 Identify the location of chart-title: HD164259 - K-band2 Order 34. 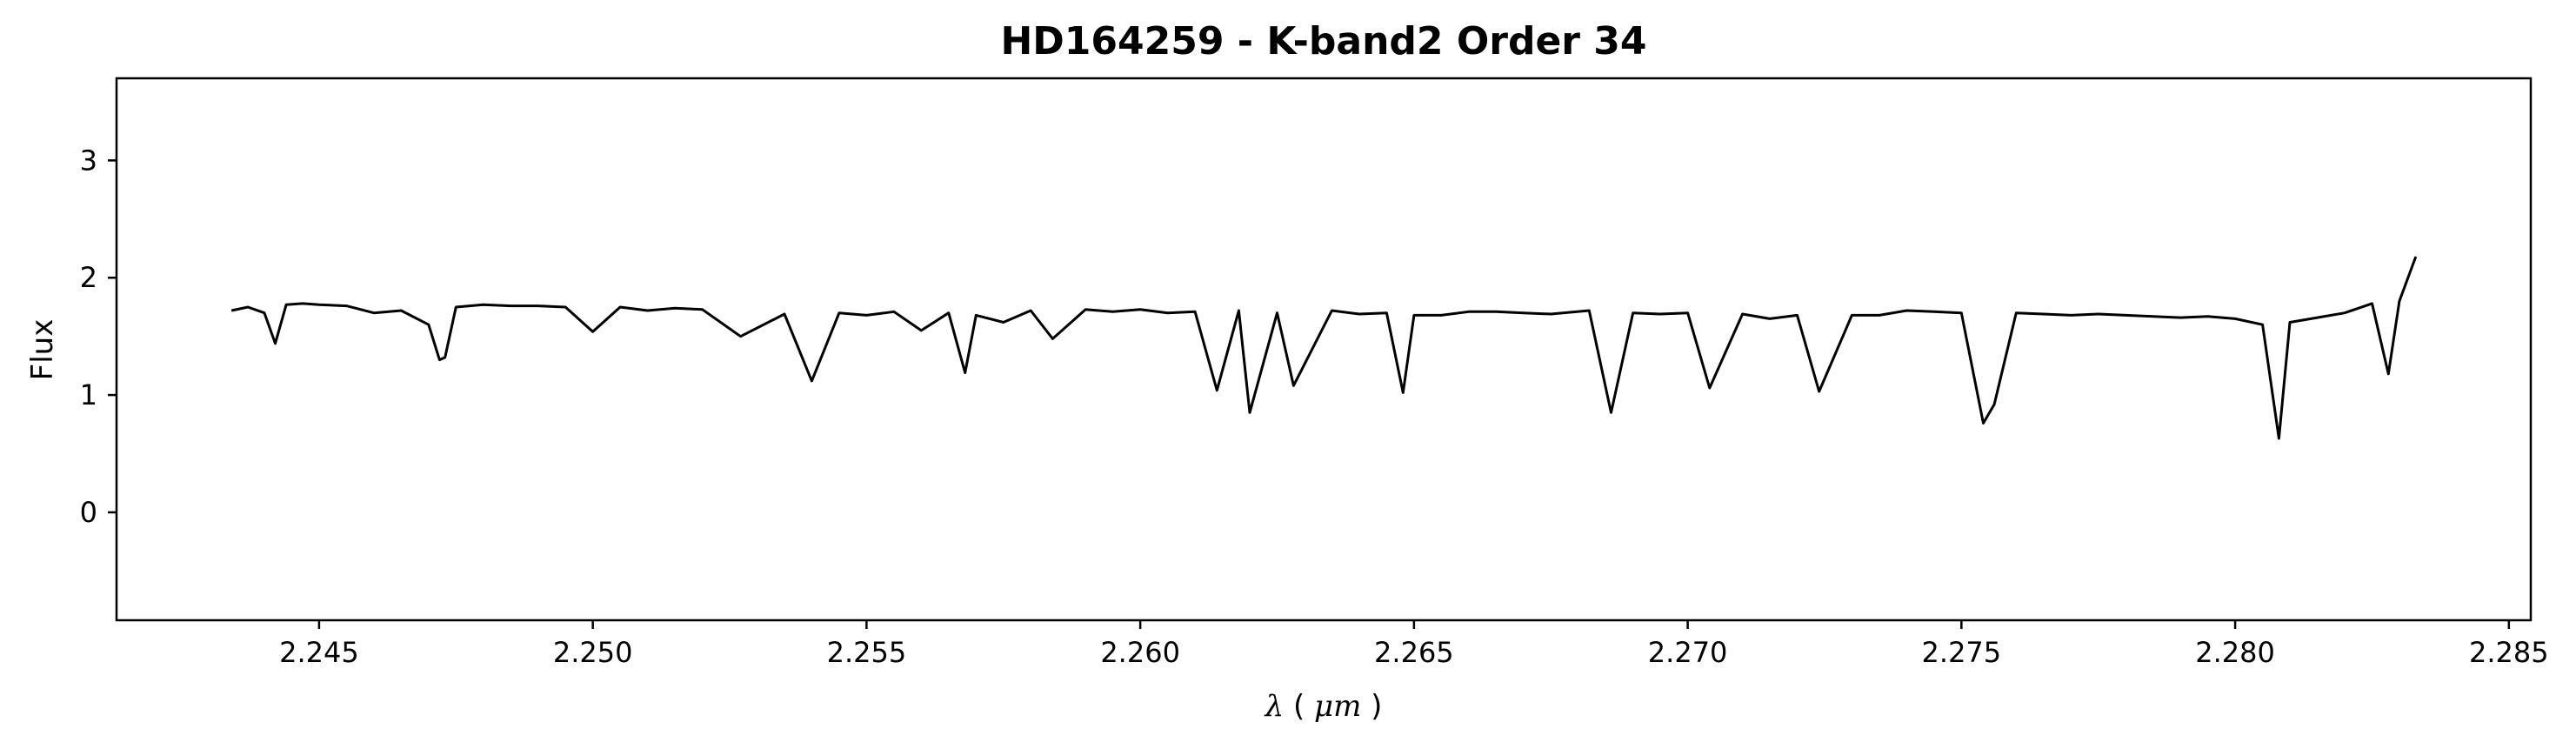
(1323, 41).